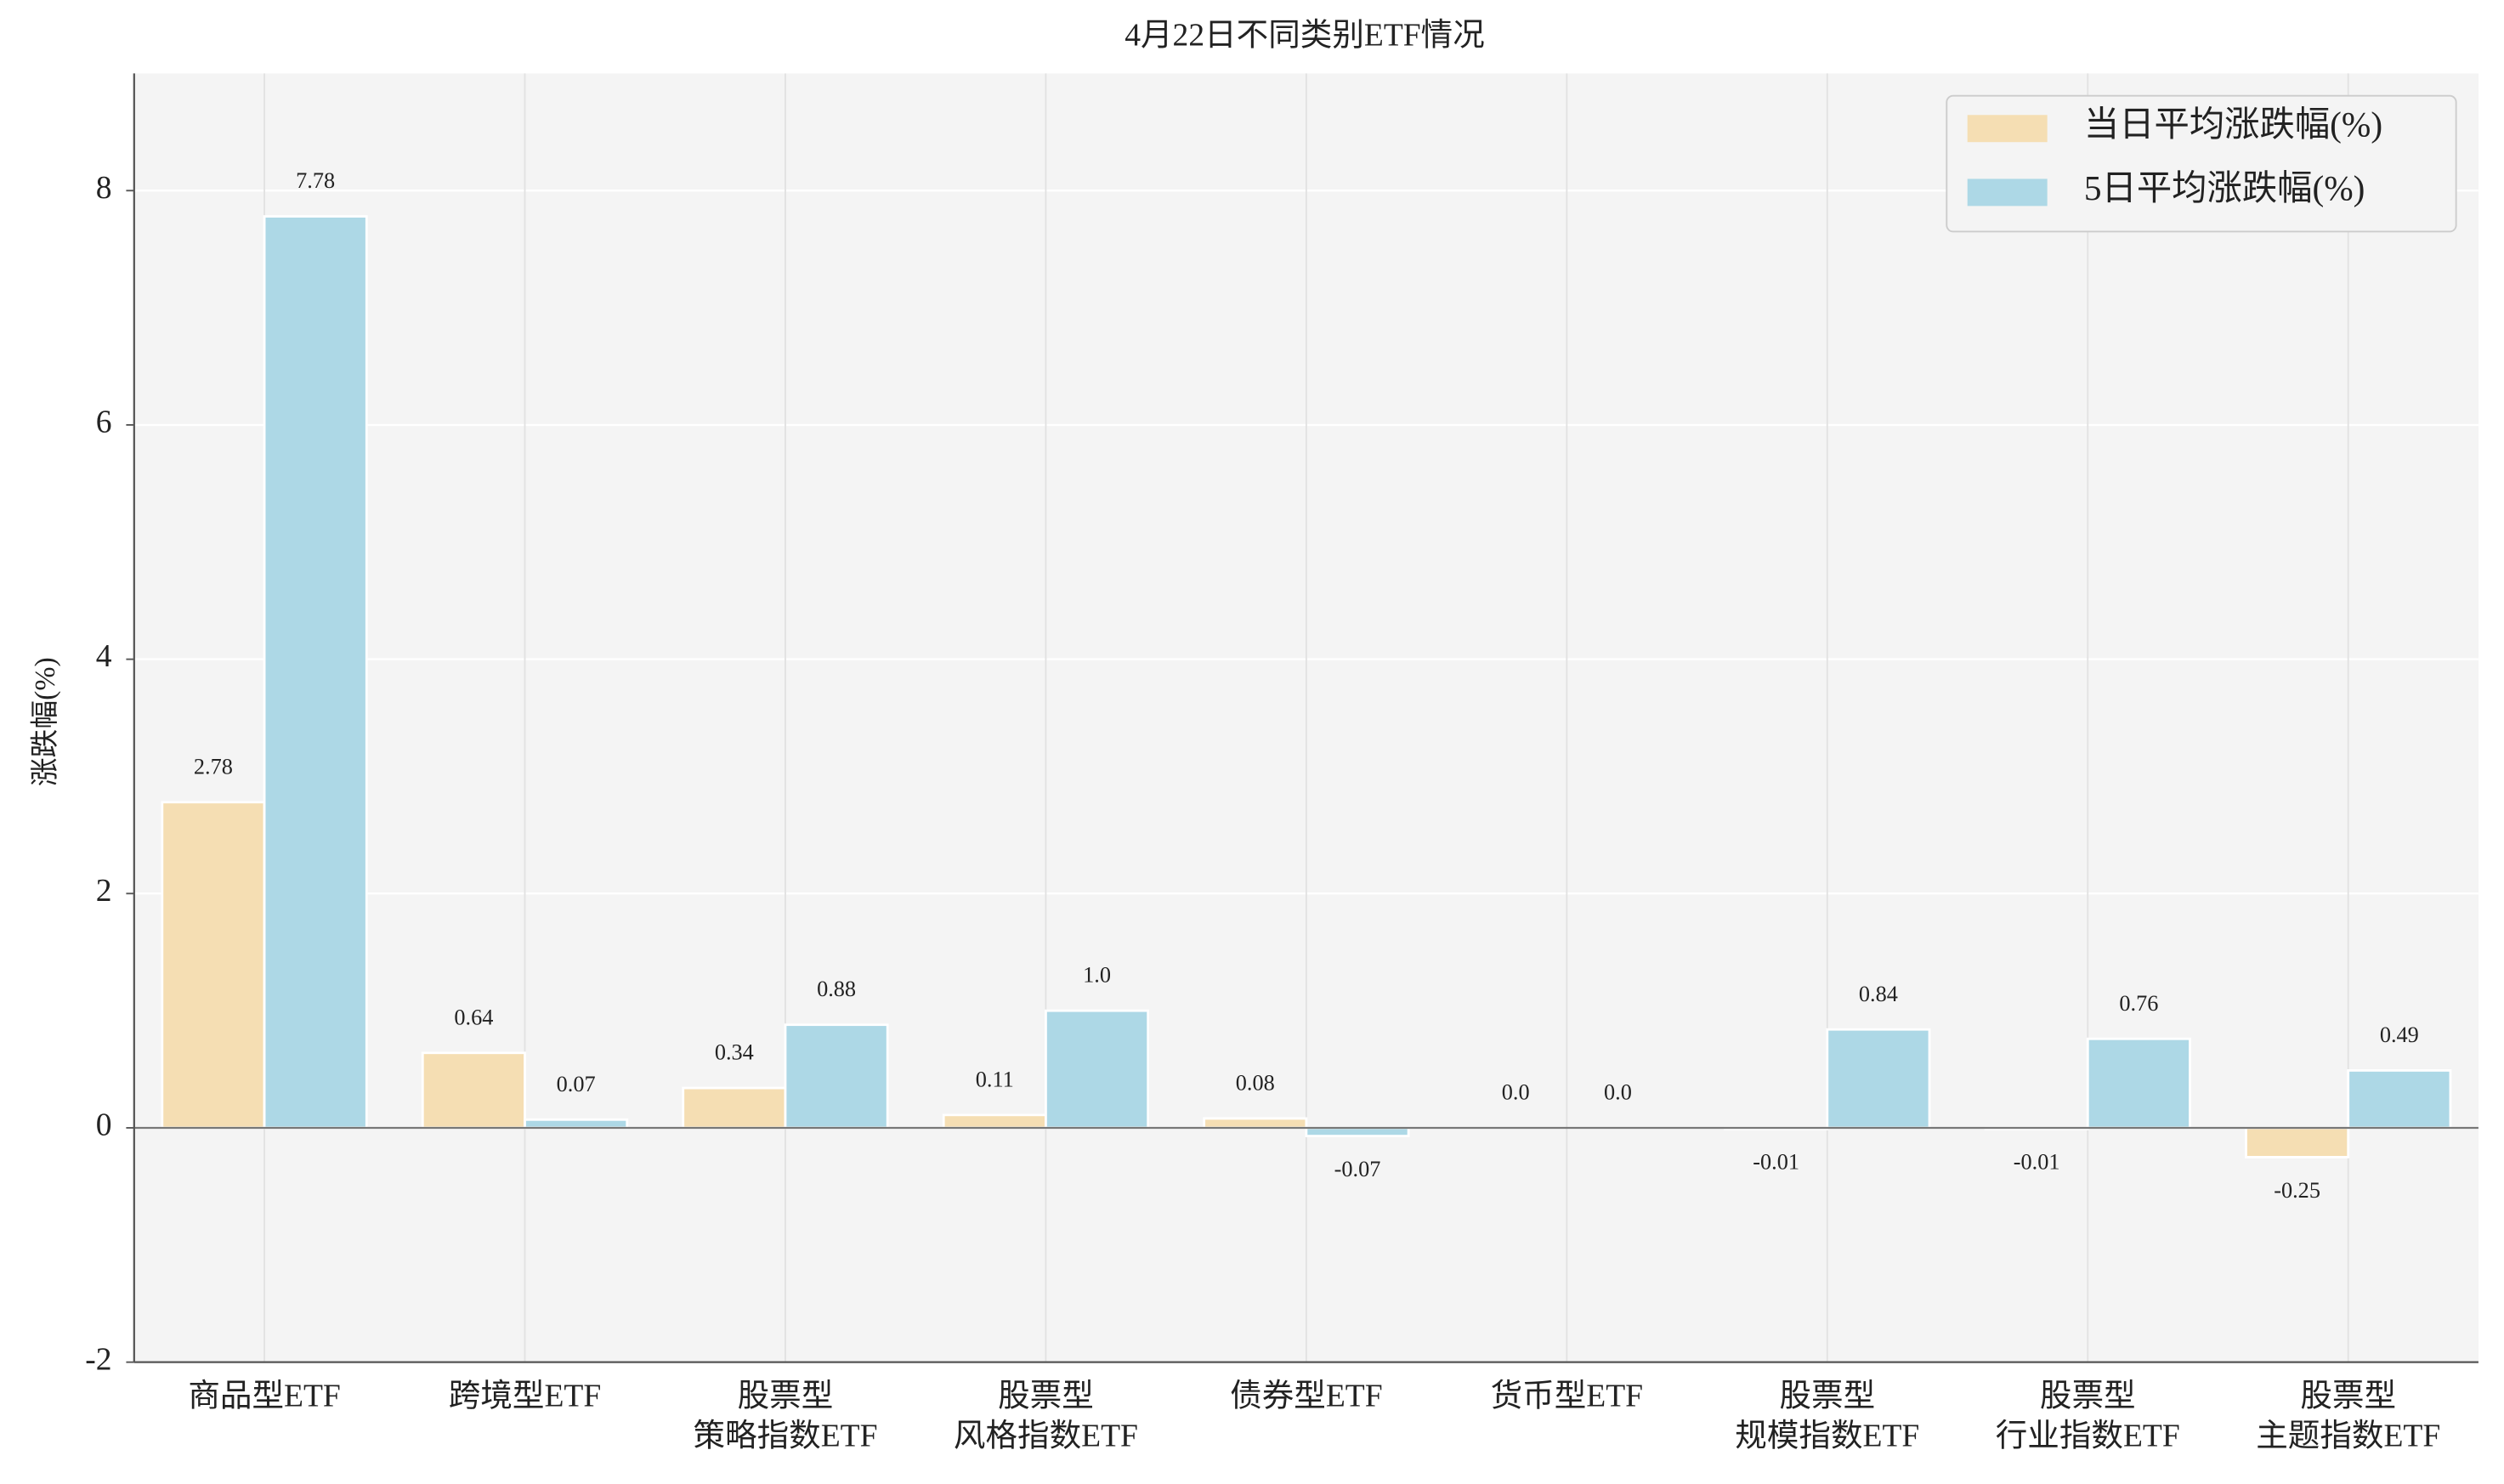 The image size is (2504, 1484). What do you see at coordinates (2224, 188) in the screenshot?
I see `legend-label: 5日平均涨跌幅(%)` at bounding box center [2224, 188].